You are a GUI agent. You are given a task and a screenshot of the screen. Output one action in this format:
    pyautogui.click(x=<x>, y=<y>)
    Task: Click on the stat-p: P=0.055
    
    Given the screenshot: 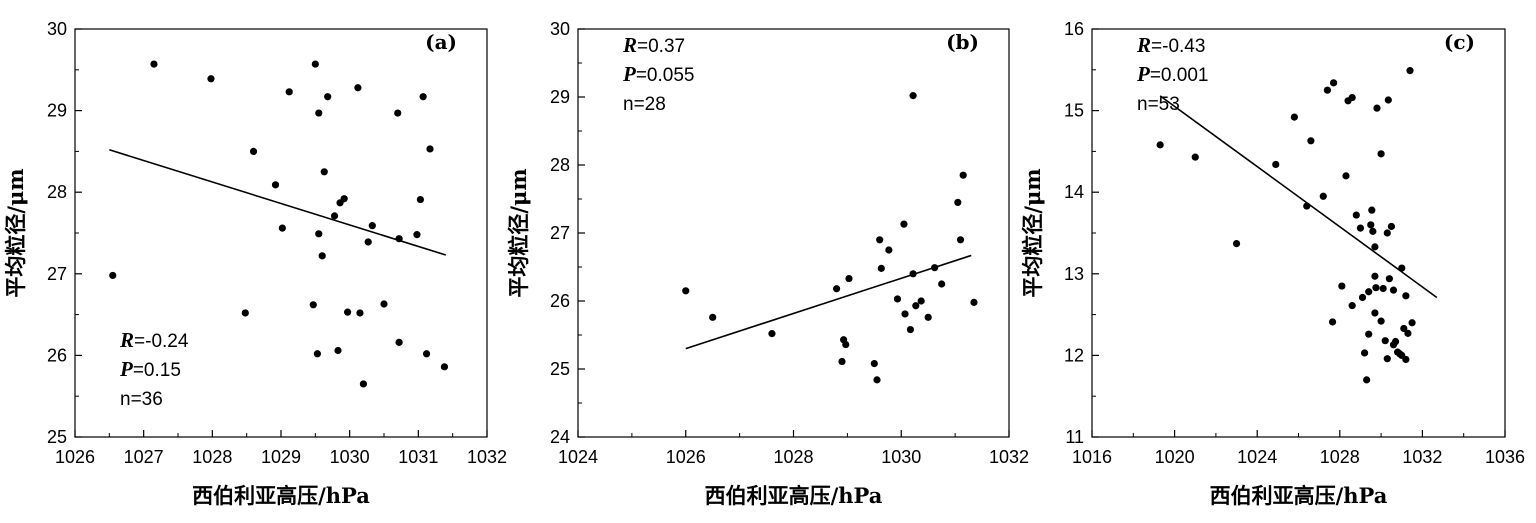 What is the action you would take?
    pyautogui.click(x=658, y=74)
    